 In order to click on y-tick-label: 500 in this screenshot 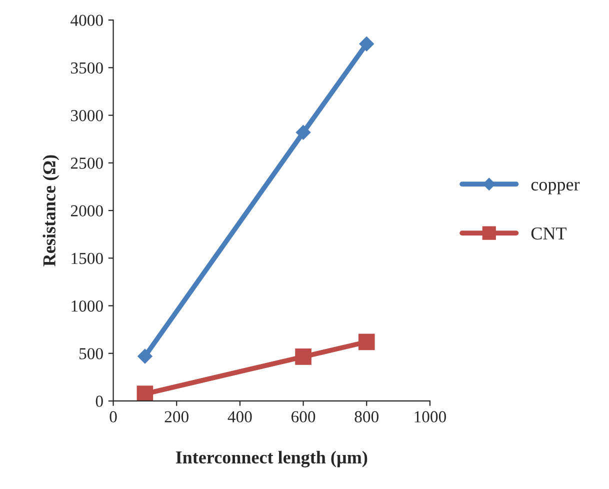, I will do `click(91, 354)`.